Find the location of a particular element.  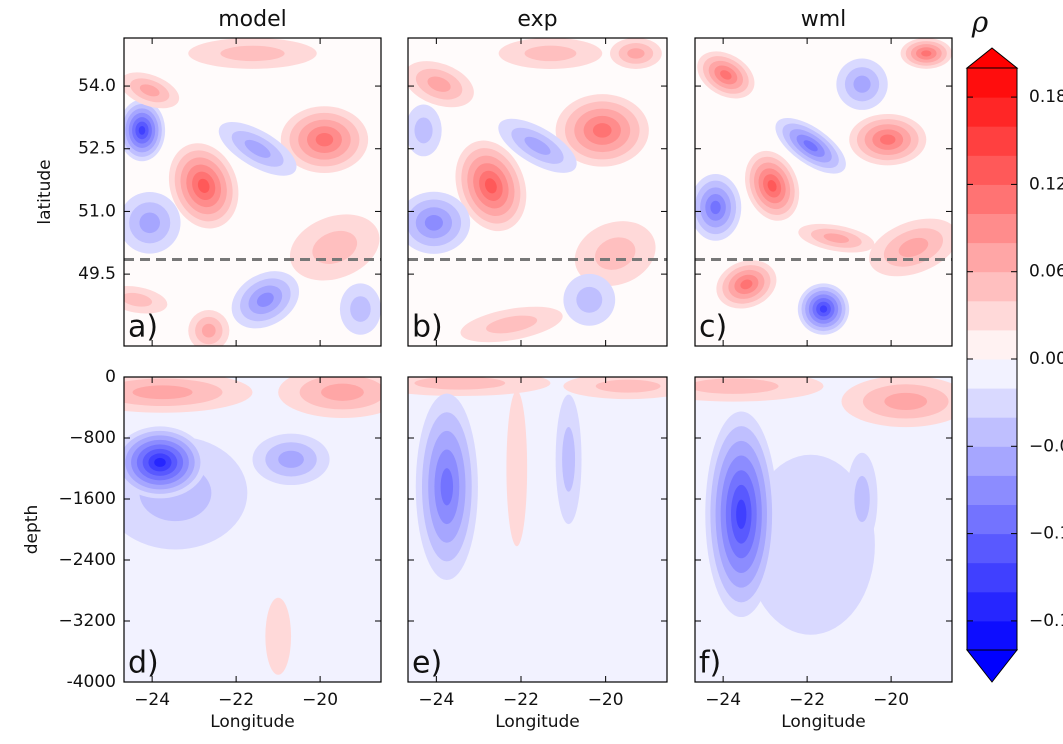

x-axis-label: Longitude is located at coordinates (823, 722).